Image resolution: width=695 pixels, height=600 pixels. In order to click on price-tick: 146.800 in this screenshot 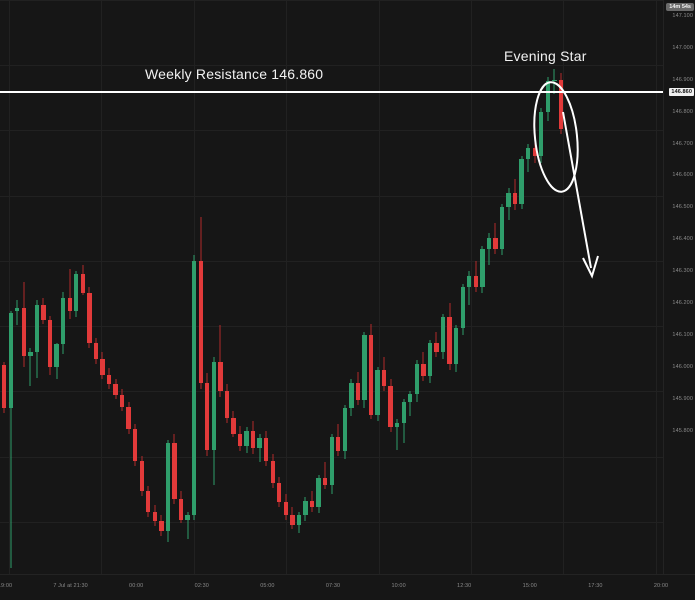, I will do `click(682, 111)`.